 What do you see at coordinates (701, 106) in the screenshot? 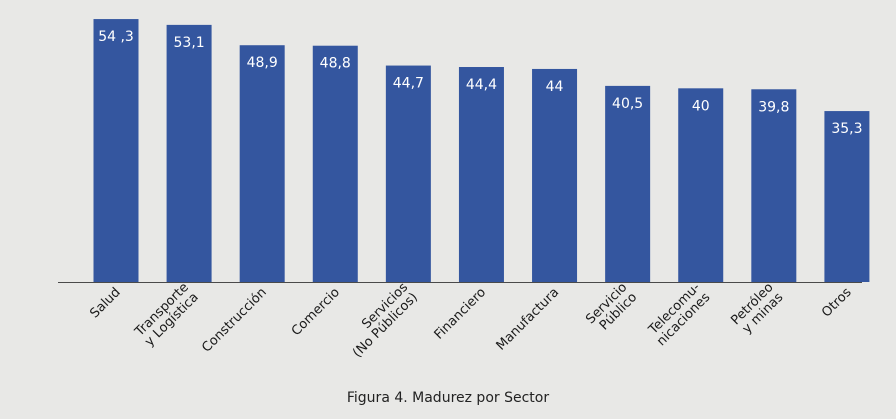
I see `data-label: 40` at bounding box center [701, 106].